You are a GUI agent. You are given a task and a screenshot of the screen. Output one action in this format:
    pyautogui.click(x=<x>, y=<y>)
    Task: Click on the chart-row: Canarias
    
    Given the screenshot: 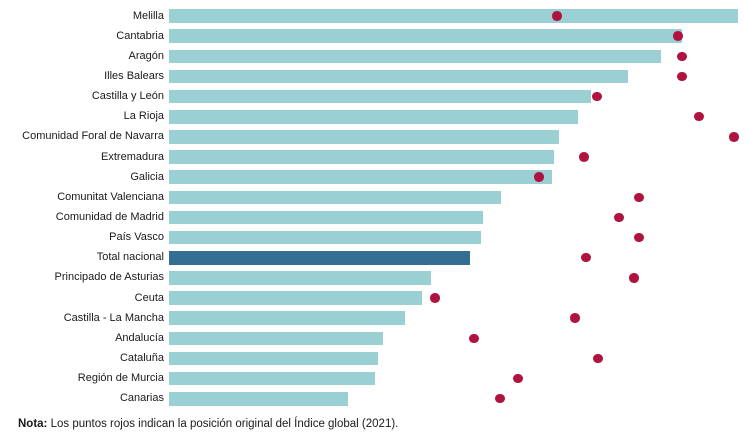 What is the action you would take?
    pyautogui.click(x=375, y=399)
    